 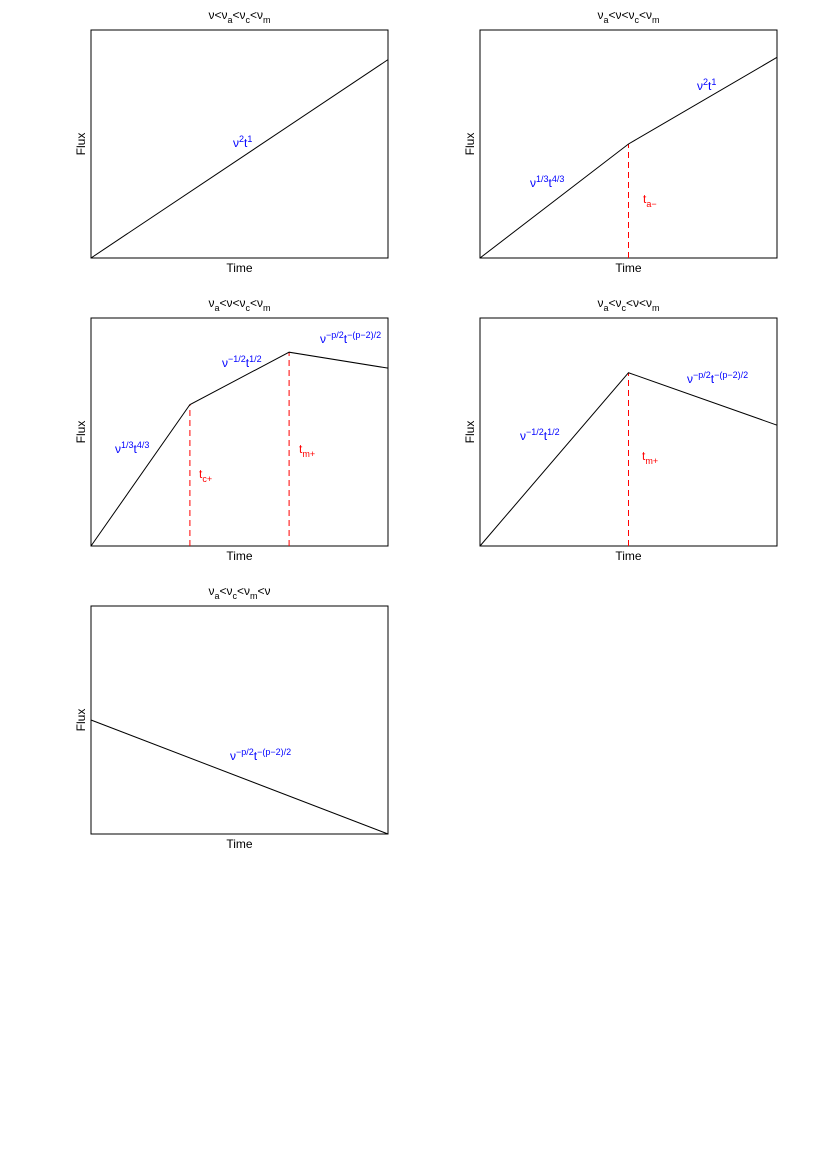 I want to click on break-label: tc+, so click(x=205, y=475).